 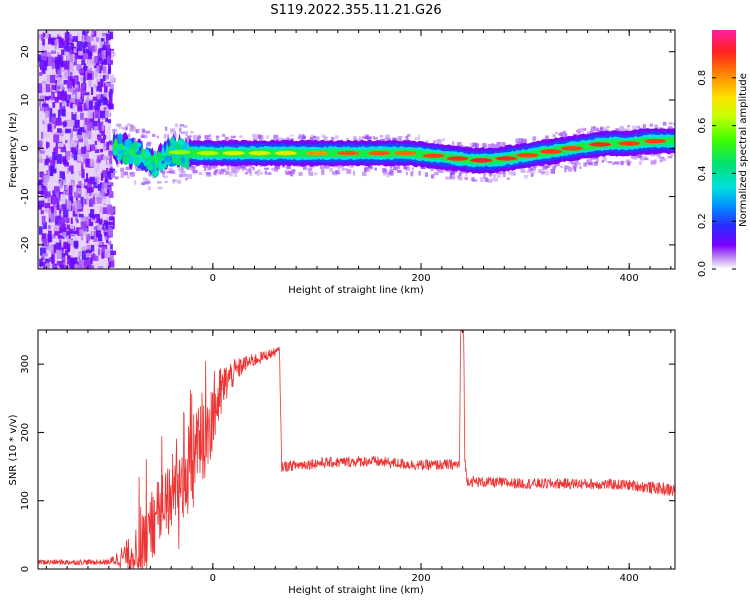 What do you see at coordinates (13, 449) in the screenshot?
I see `snr-ylabel: SNR (10 * v/v)` at bounding box center [13, 449].